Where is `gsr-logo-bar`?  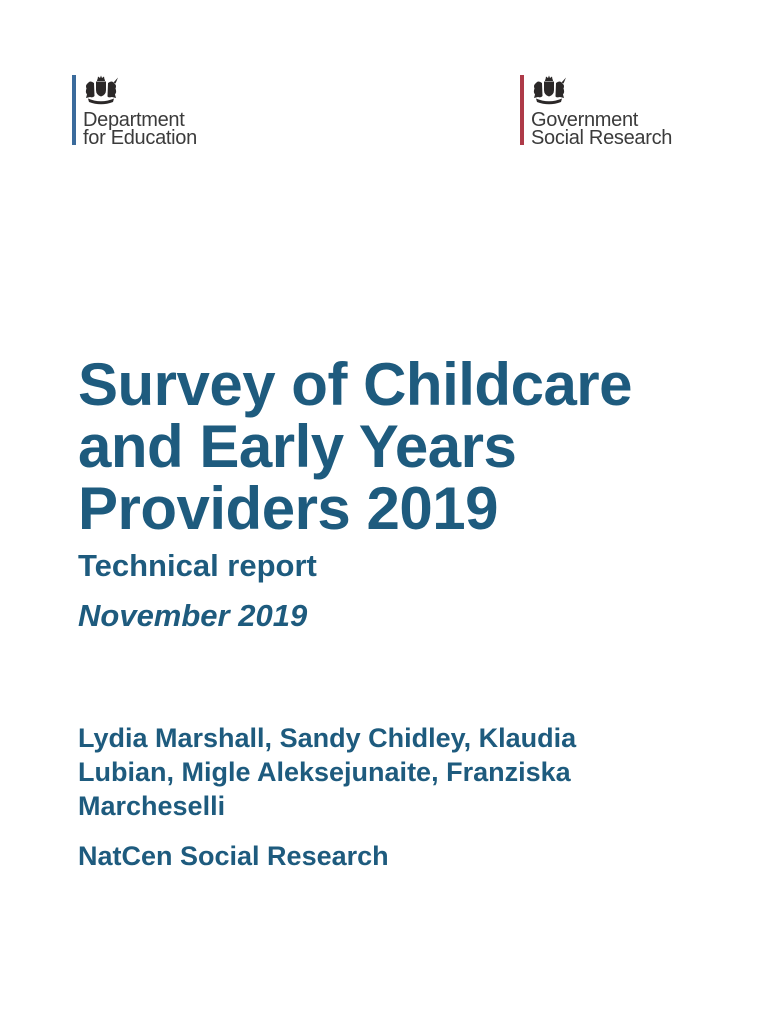 gsr-logo-bar is located at coordinates (522, 110).